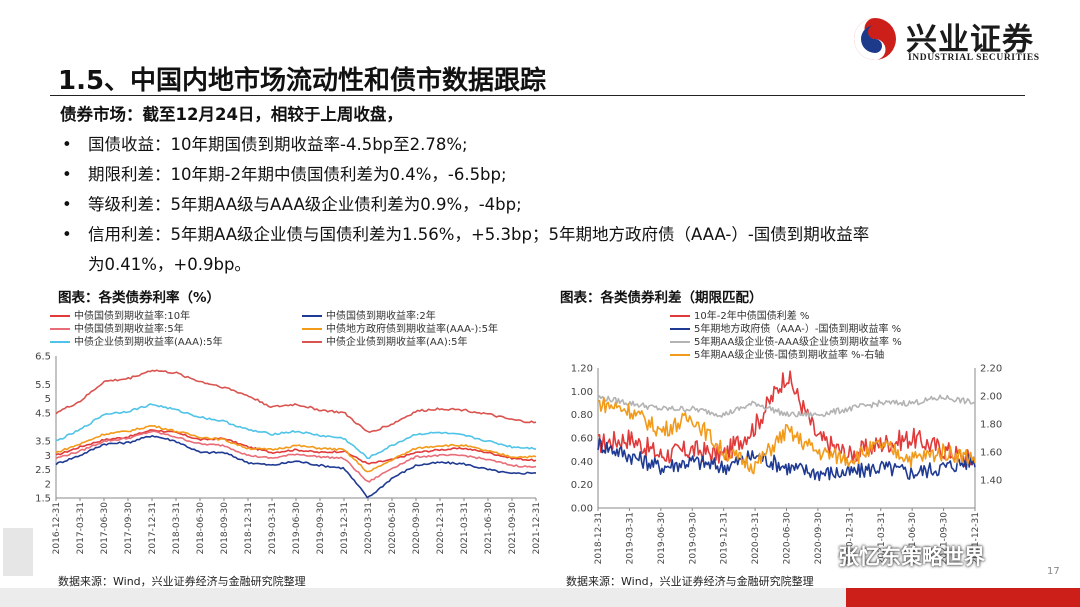 This screenshot has height=607, width=1080. I want to click on legend-label: 中债企业债到期收益率(AA):5年, so click(397, 342).